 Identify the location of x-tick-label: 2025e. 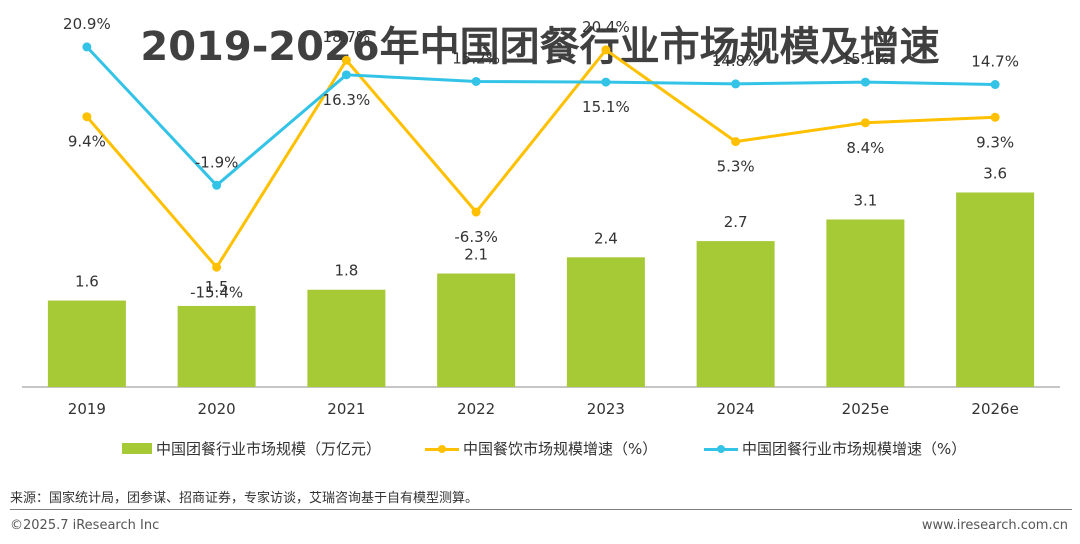
(865, 409).